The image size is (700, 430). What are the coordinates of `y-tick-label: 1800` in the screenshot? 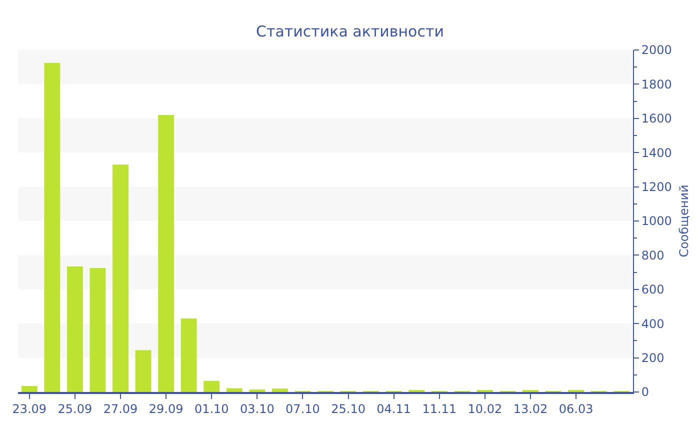 It's located at (656, 84).